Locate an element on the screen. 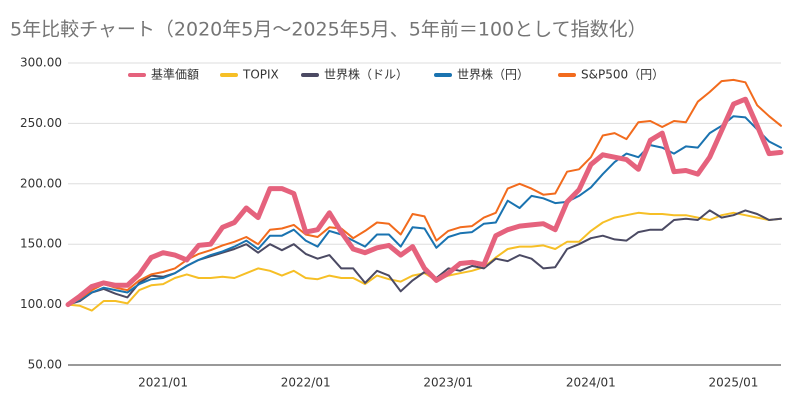  x-tick-label: 2023/01 is located at coordinates (448, 383).